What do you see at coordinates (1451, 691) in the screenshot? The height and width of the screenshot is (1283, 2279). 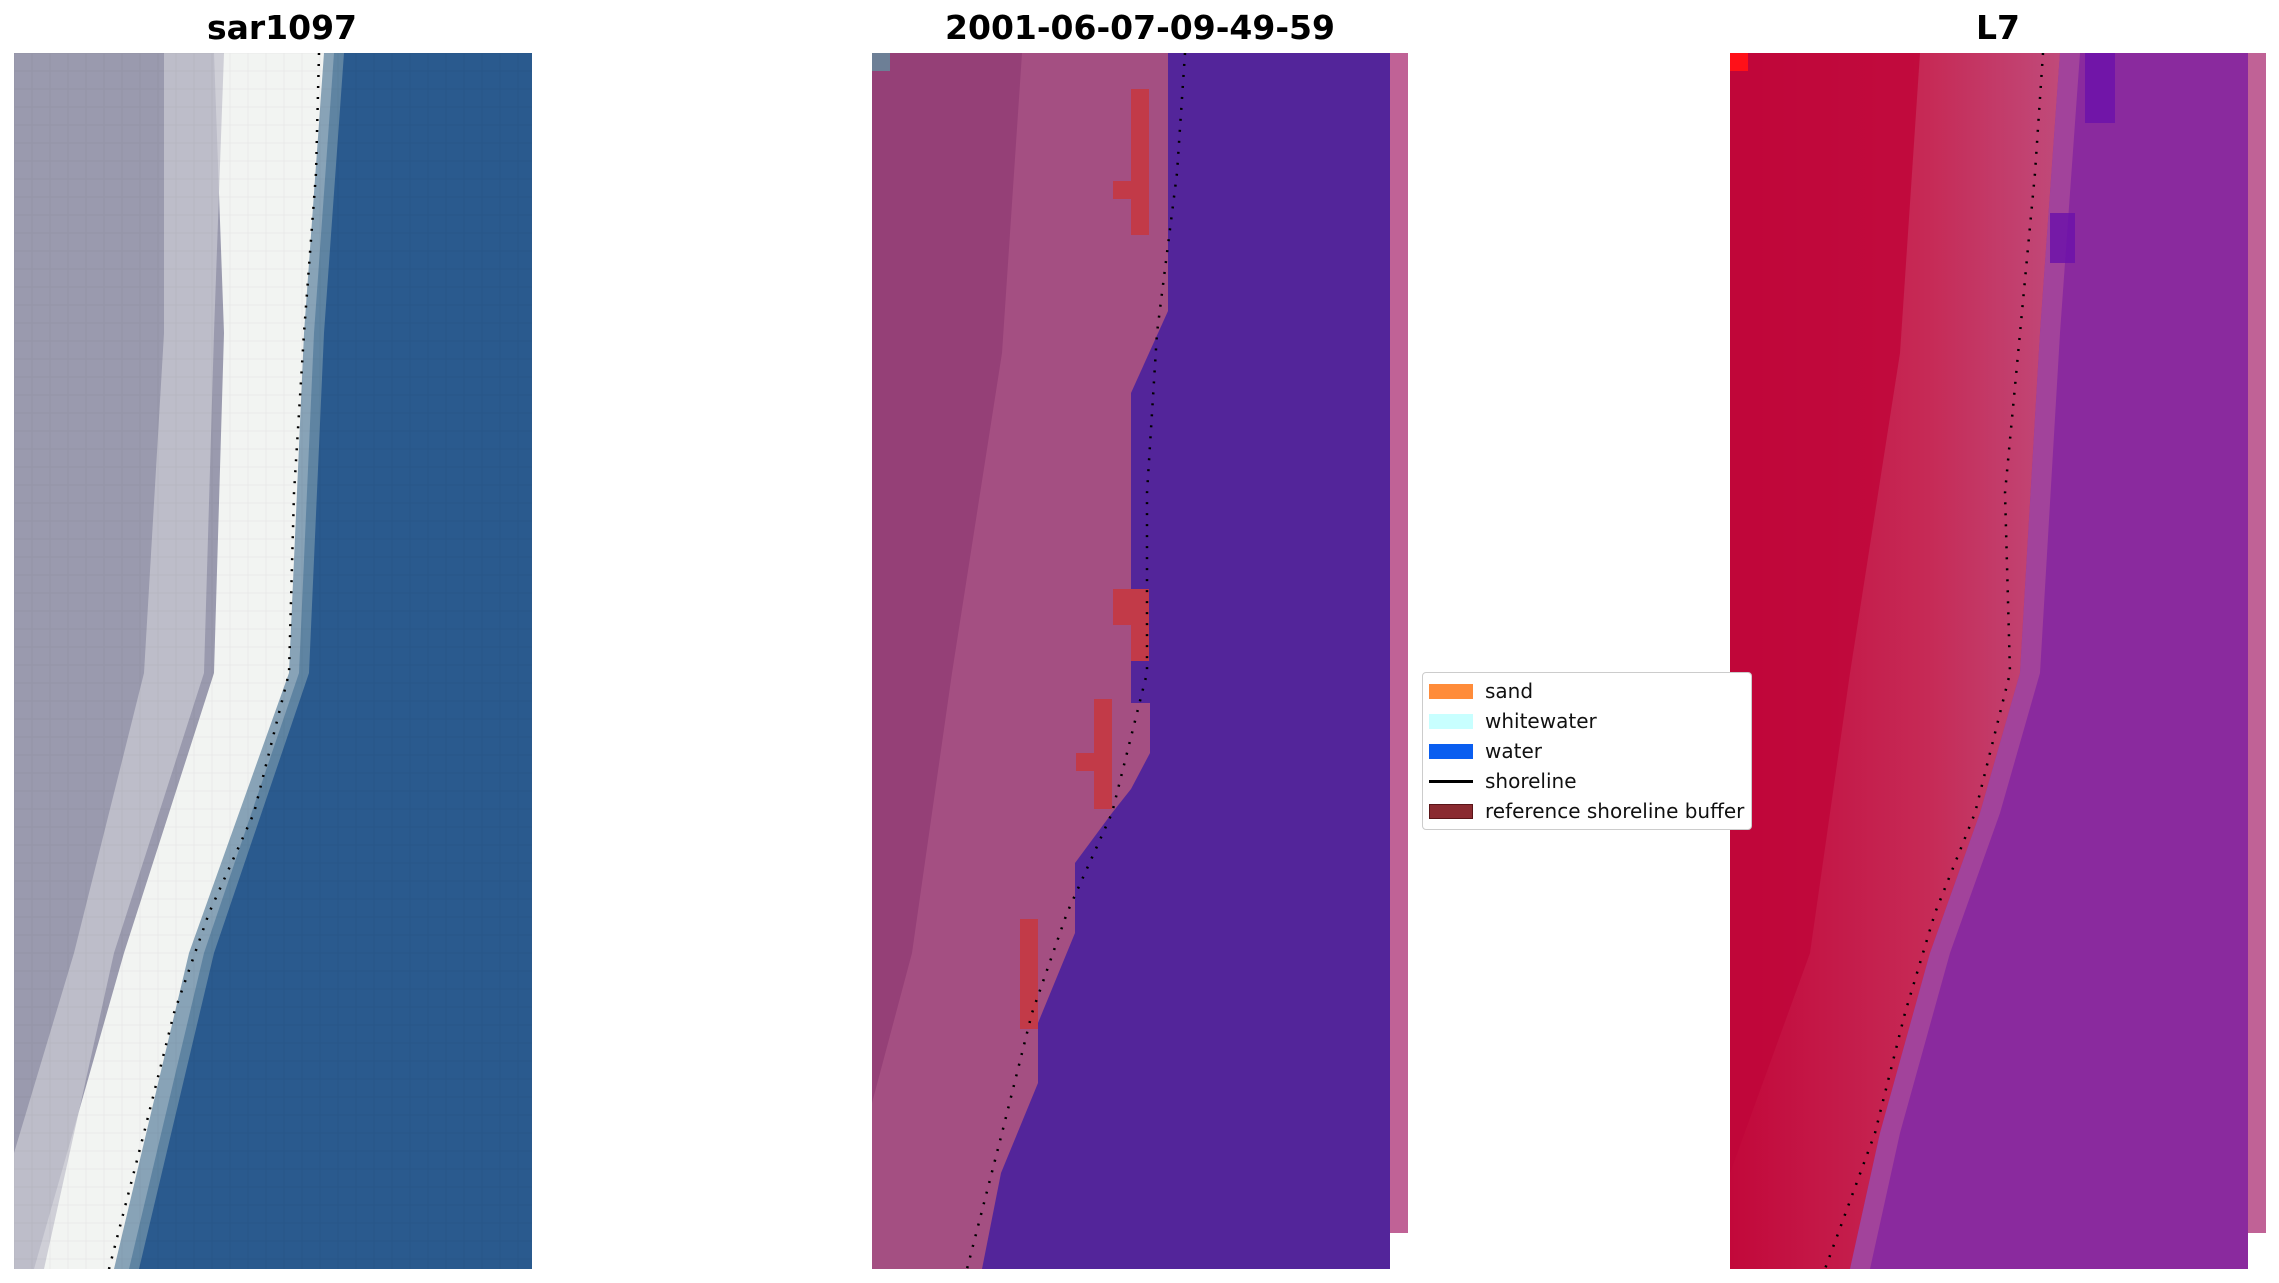 I see `sand-swatch` at bounding box center [1451, 691].